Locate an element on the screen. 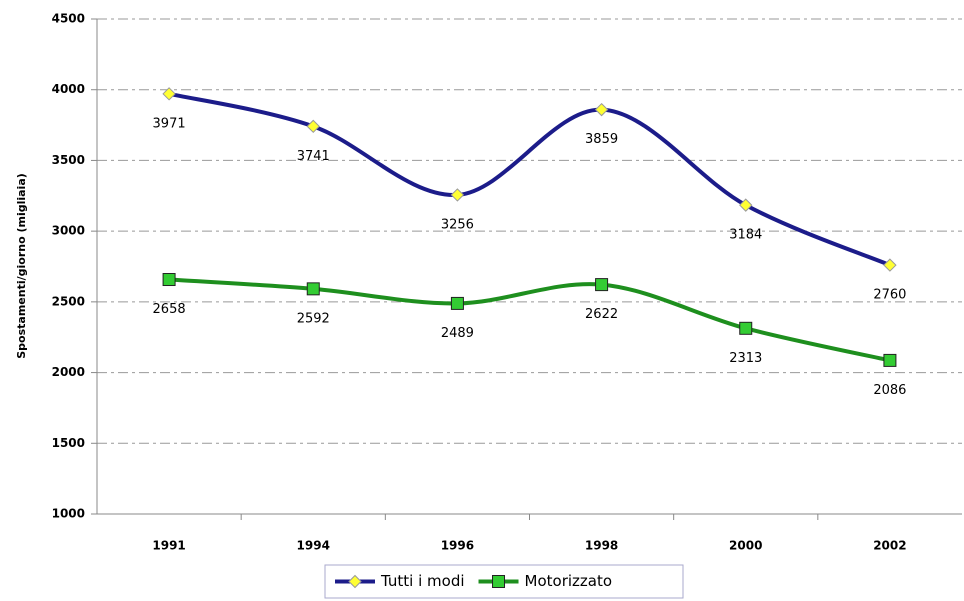 This screenshot has width=964, height=601. y-tick-label: 2500 is located at coordinates (68, 301).